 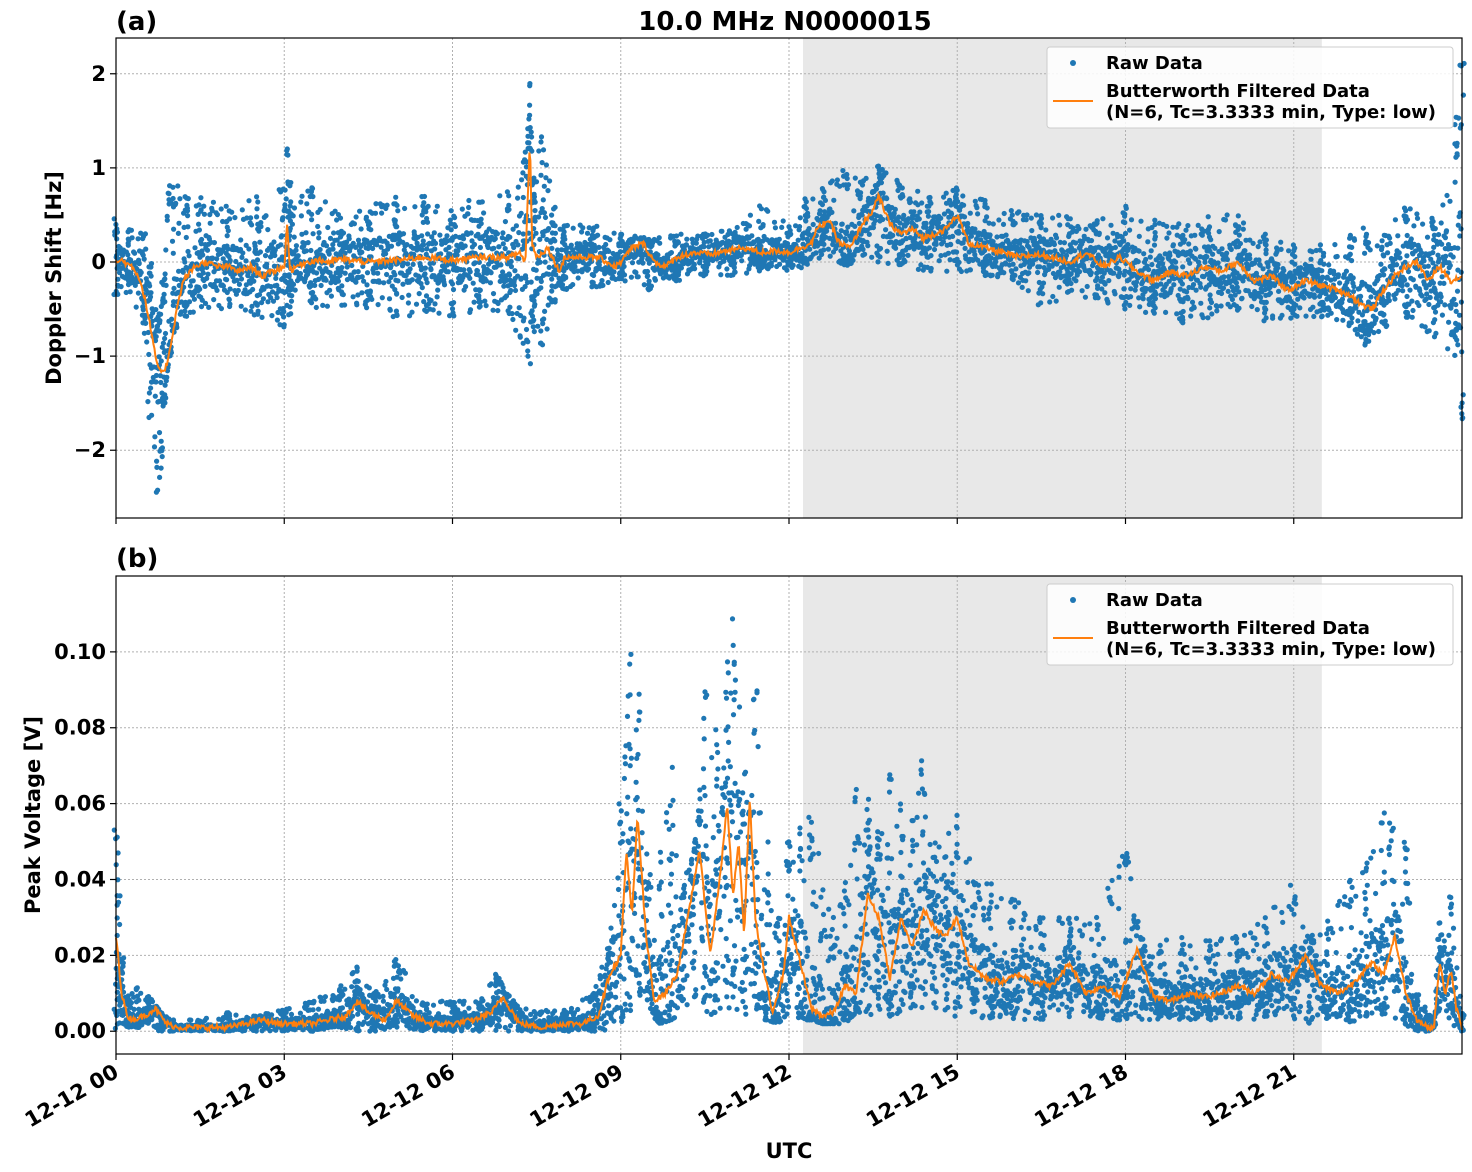 I want to click on y-tick-label: 1, so click(x=98, y=168).